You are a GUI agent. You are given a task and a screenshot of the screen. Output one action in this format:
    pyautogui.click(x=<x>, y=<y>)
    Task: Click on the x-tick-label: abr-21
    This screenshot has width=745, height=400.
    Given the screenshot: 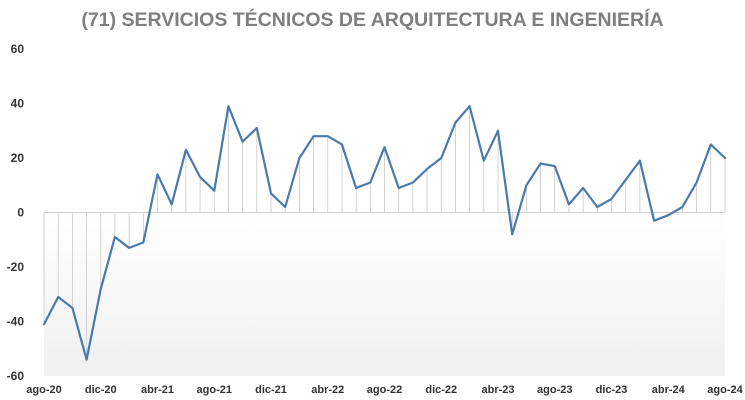 What is the action you would take?
    pyautogui.click(x=157, y=390)
    